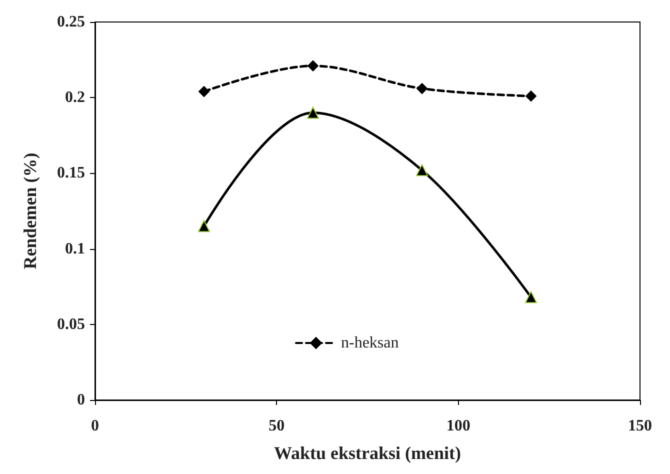  Describe the element at coordinates (368, 453) in the screenshot. I see `x-axis-title: Waktu ekstraksi (menit)` at that location.